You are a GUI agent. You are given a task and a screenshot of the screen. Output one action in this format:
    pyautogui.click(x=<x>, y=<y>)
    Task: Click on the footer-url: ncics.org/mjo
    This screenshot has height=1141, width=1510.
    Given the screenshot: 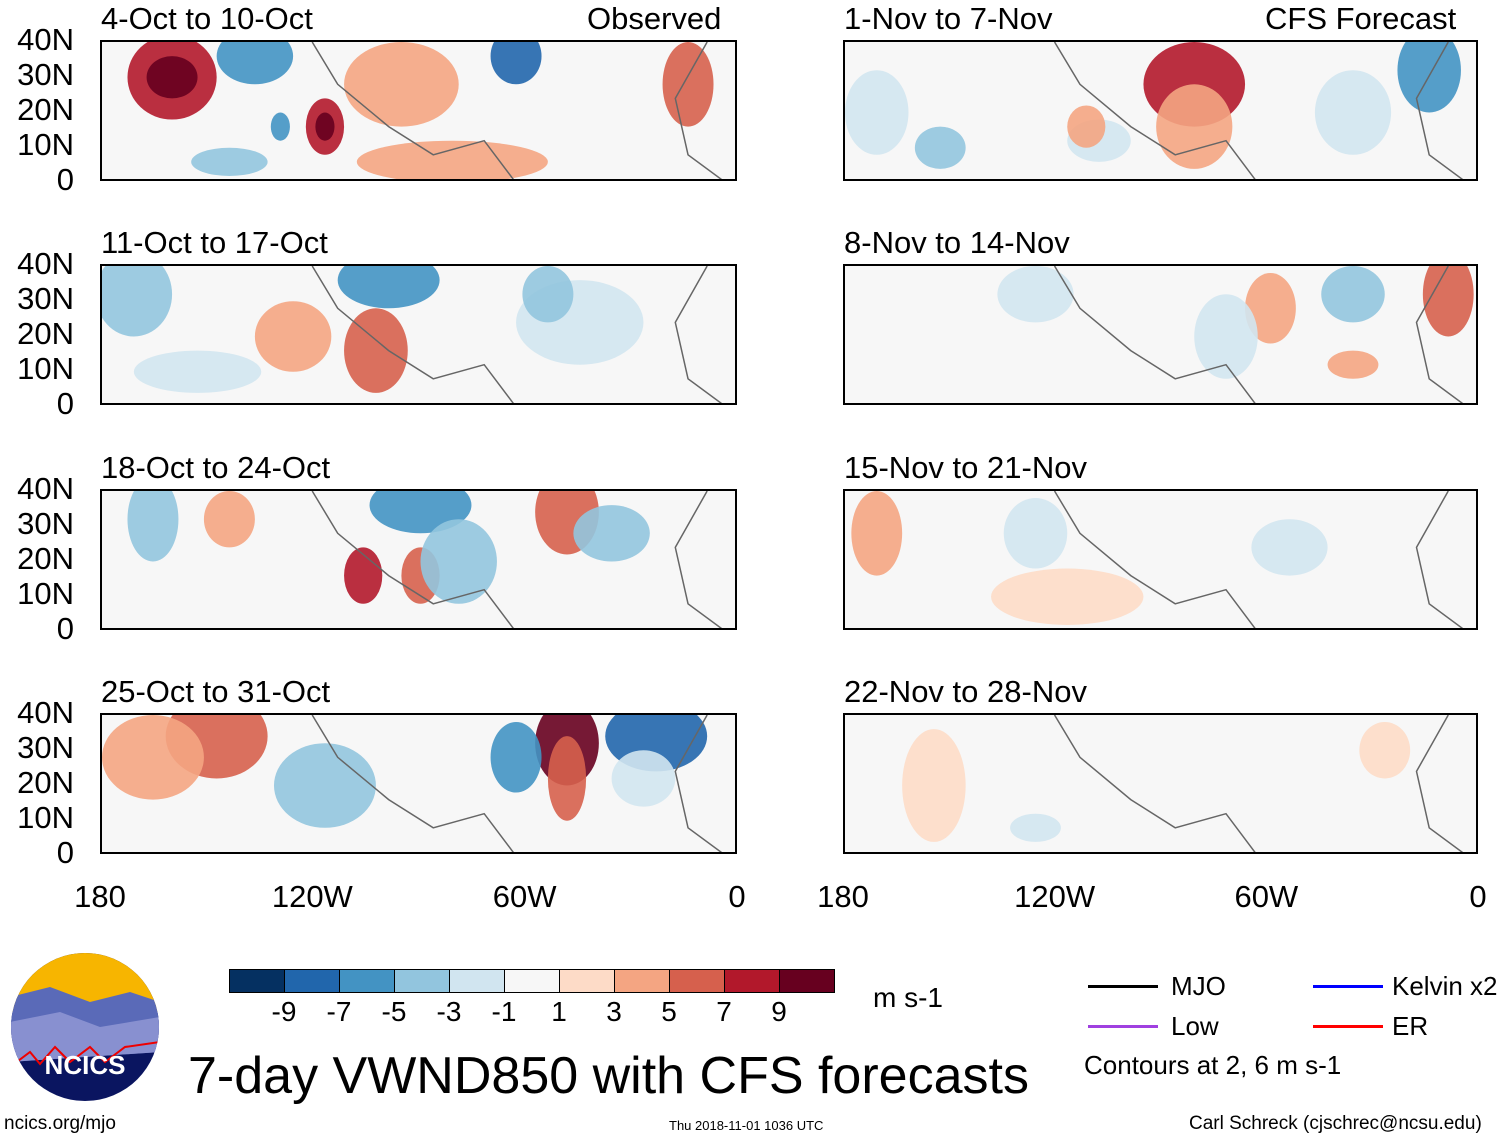 What is the action you would take?
    pyautogui.click(x=60, y=1123)
    